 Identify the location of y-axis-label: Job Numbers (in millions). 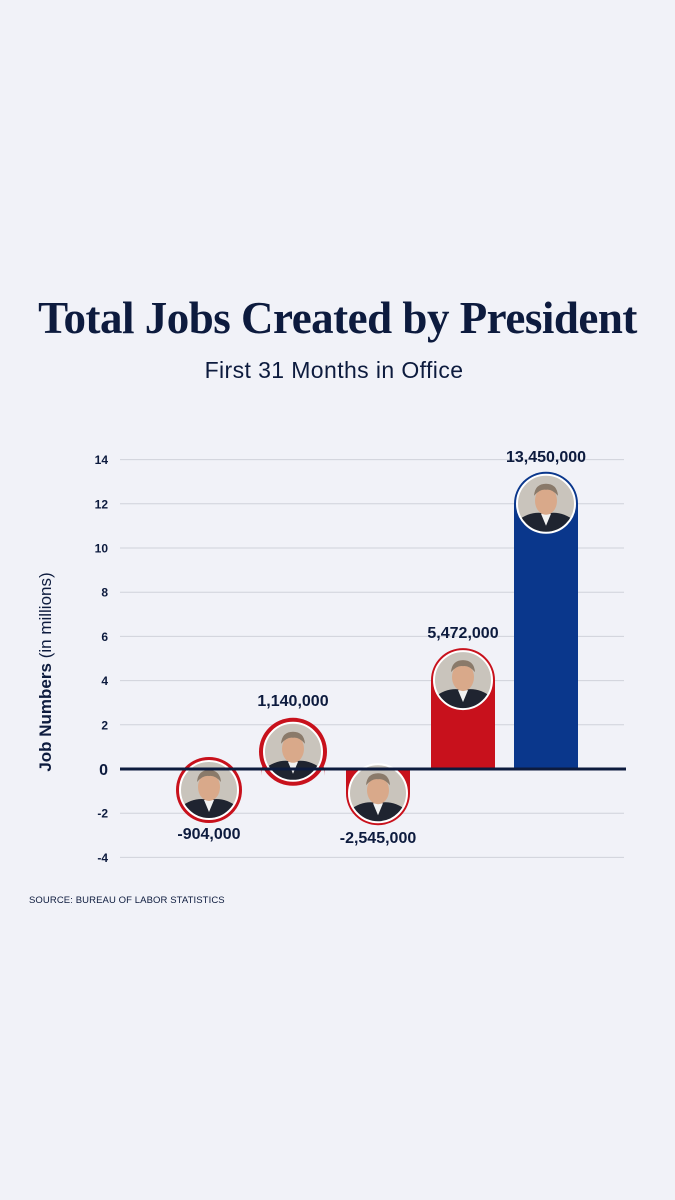
(46, 671).